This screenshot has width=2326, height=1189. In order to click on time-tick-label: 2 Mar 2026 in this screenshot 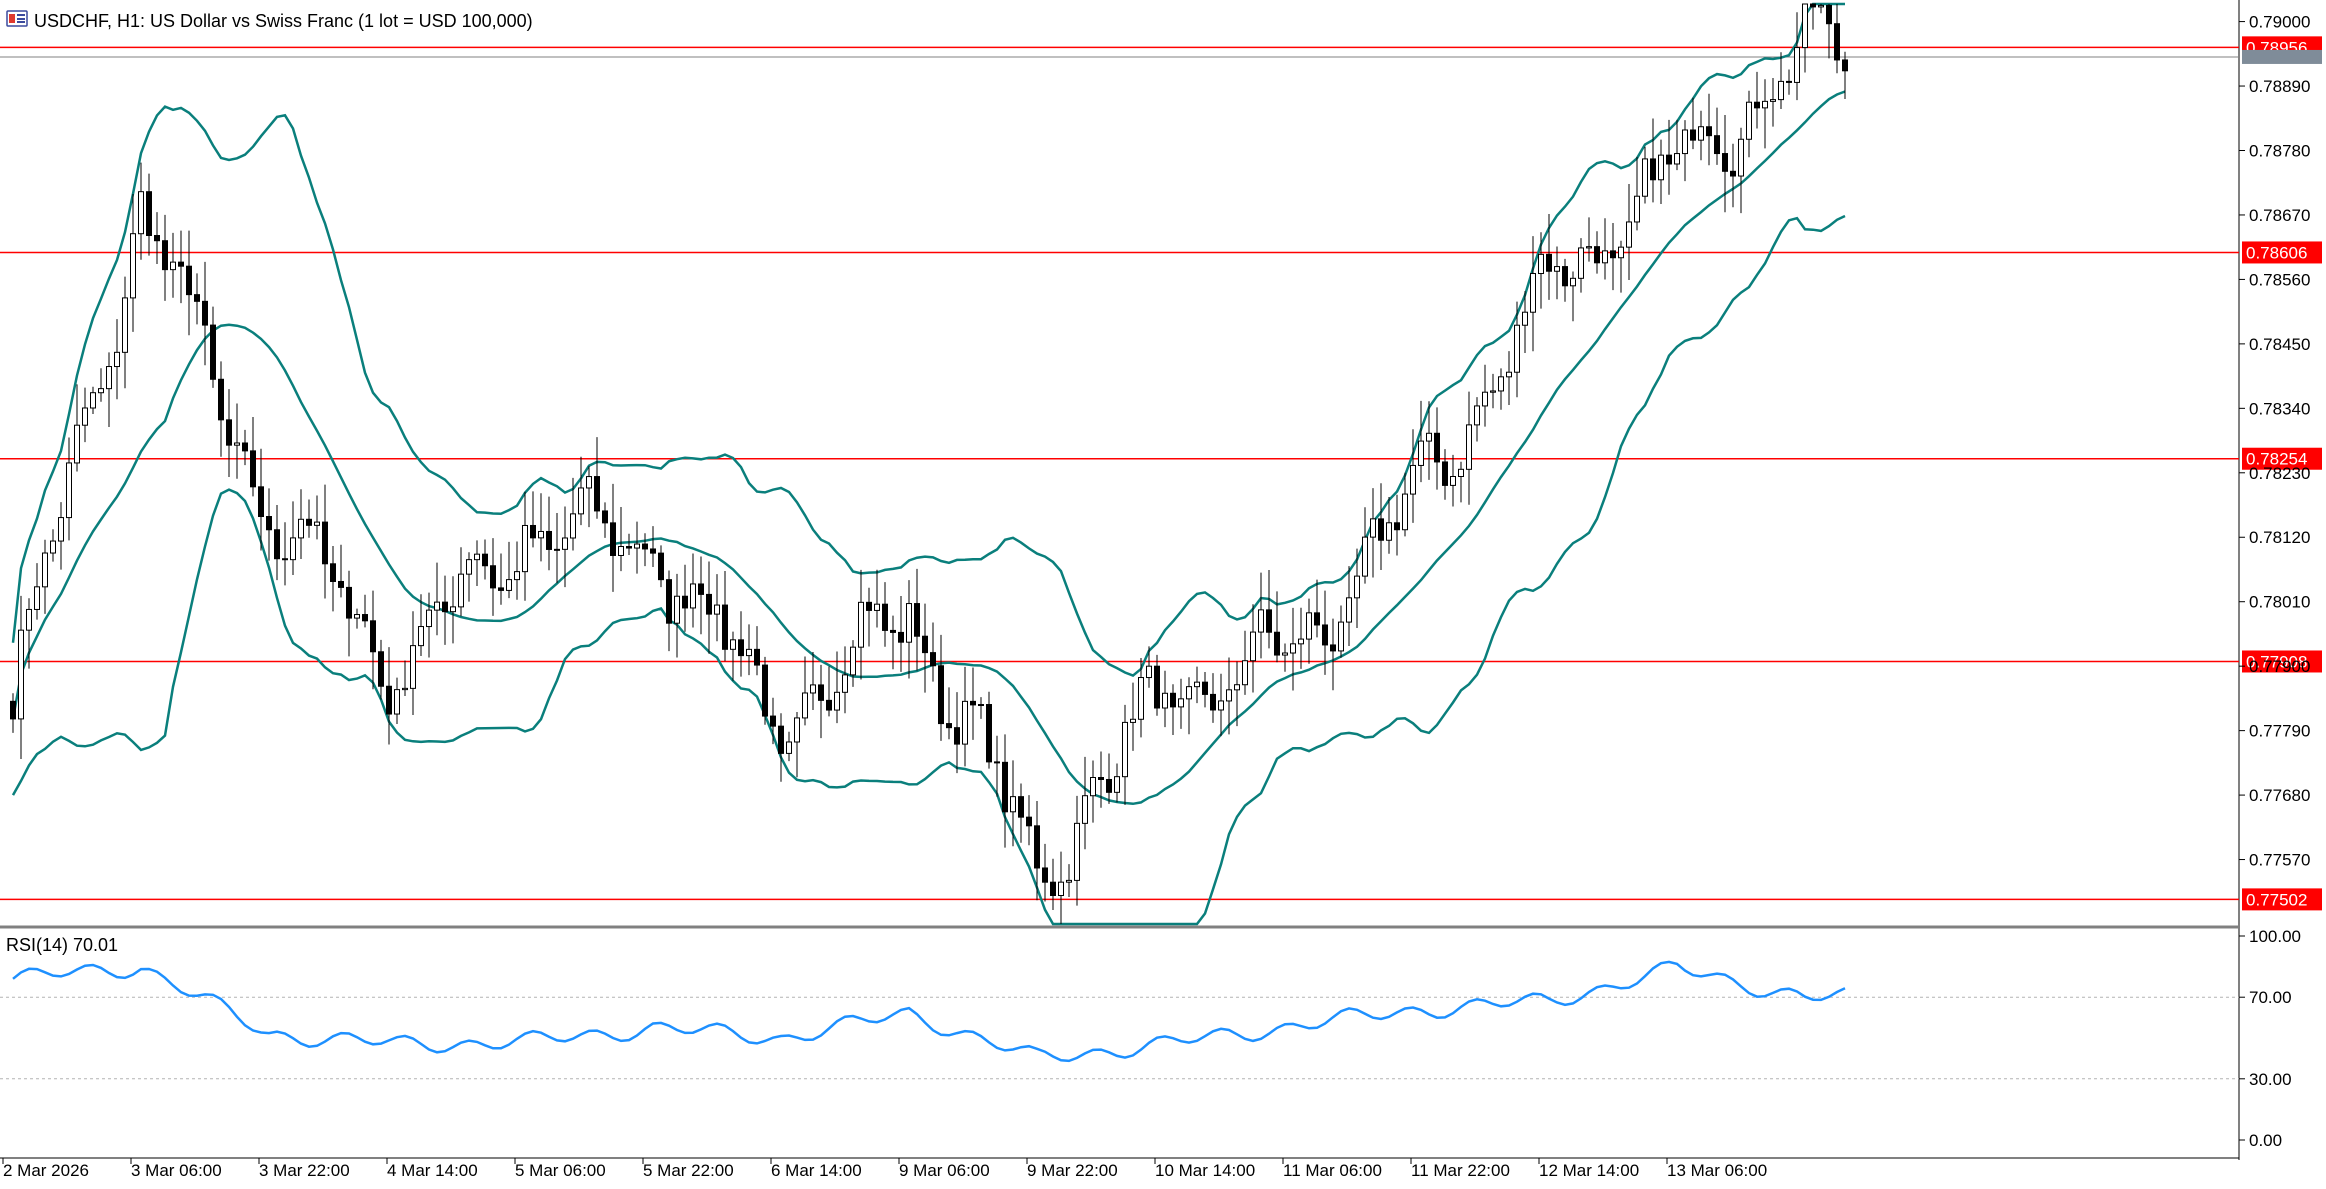, I will do `click(46, 1170)`.